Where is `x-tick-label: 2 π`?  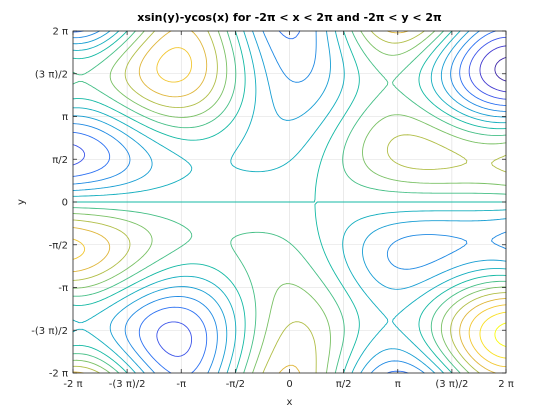 x-tick-label: 2 π is located at coordinates (506, 384).